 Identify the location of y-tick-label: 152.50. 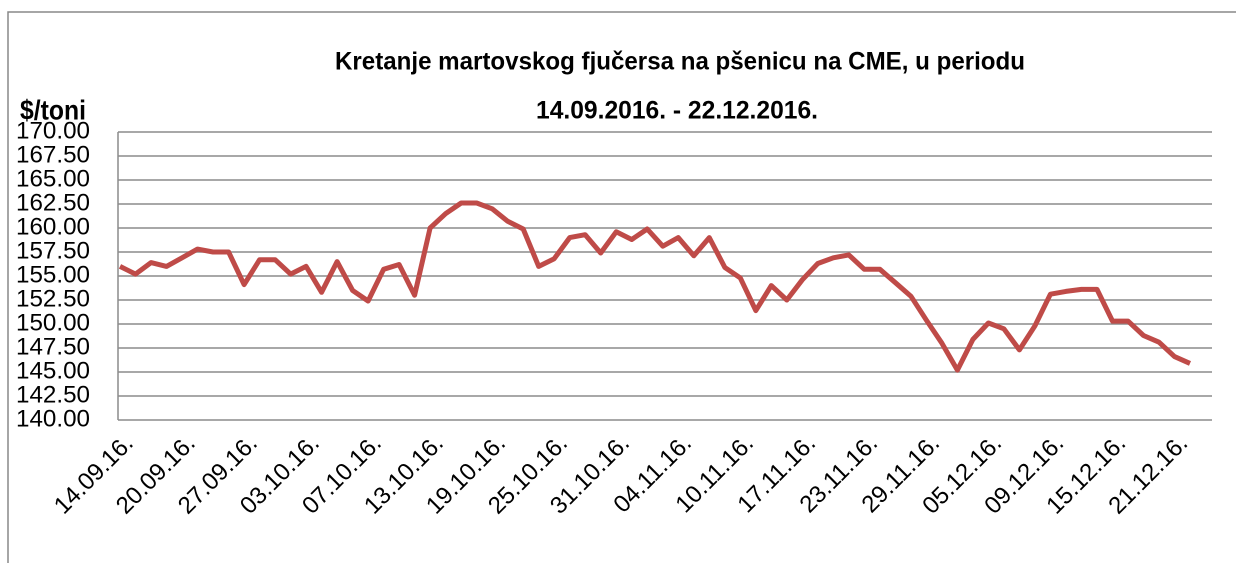
(53, 298).